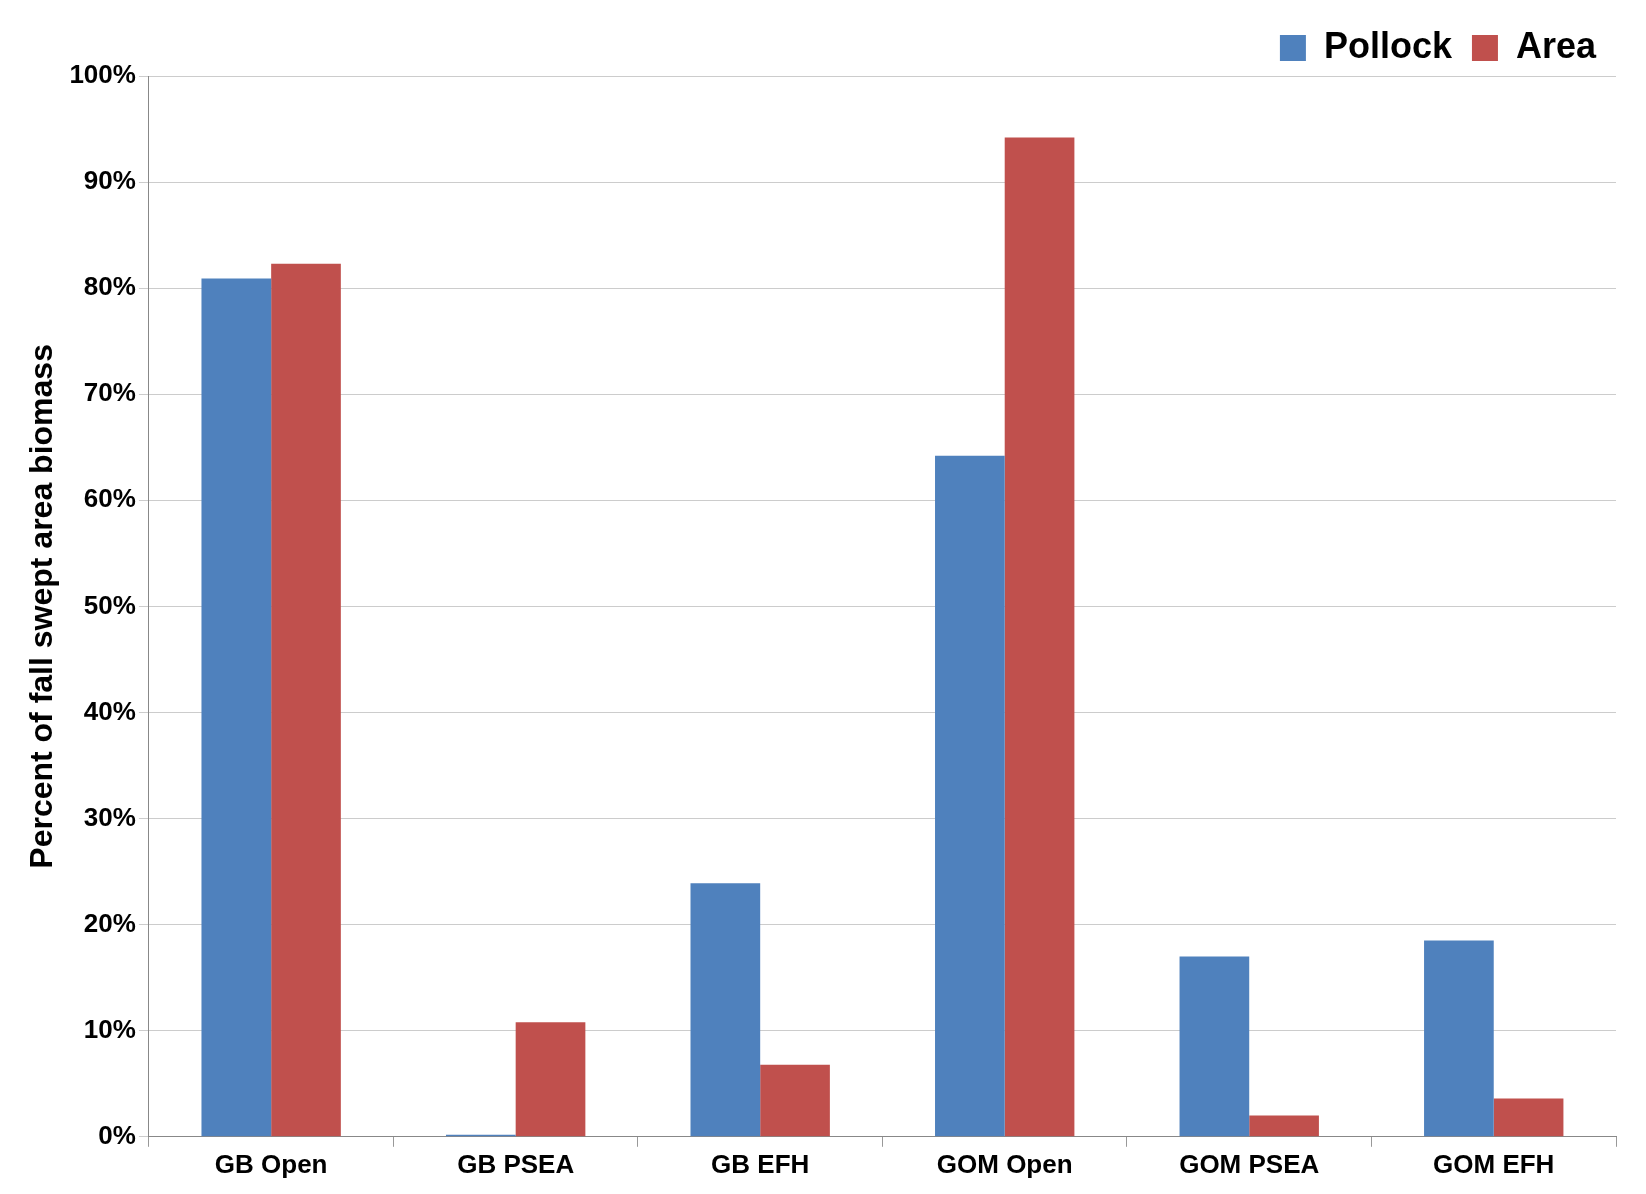  Describe the element at coordinates (1388, 45) in the screenshot. I see `legend-label: Pollock` at that location.